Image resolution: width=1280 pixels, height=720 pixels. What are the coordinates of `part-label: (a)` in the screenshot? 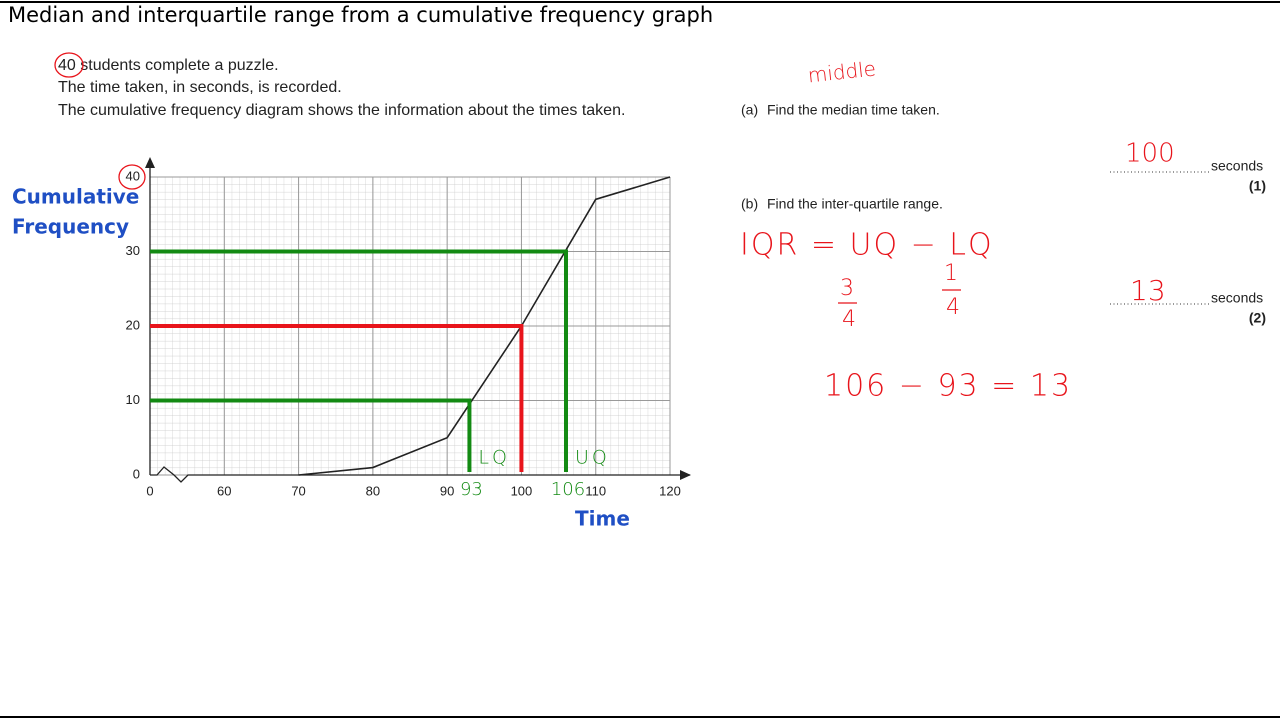 It's located at (749, 110).